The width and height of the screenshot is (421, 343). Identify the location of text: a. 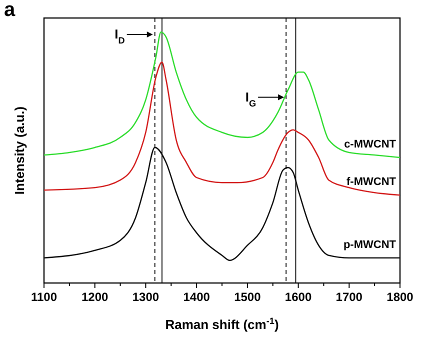
(10, 10).